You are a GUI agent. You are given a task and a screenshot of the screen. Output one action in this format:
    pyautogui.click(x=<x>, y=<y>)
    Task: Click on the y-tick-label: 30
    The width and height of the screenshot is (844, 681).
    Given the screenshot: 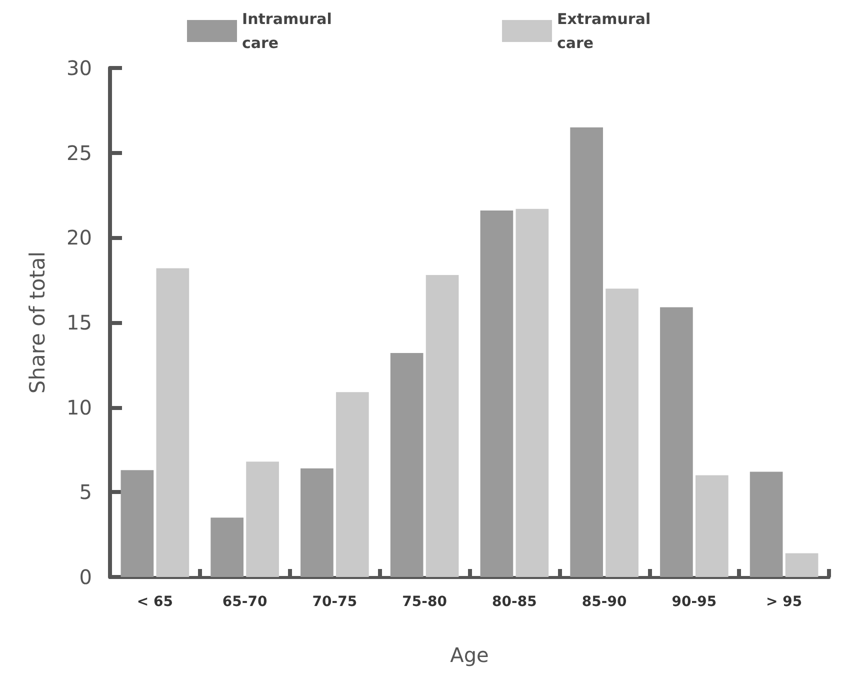 What is the action you would take?
    pyautogui.click(x=79, y=68)
    